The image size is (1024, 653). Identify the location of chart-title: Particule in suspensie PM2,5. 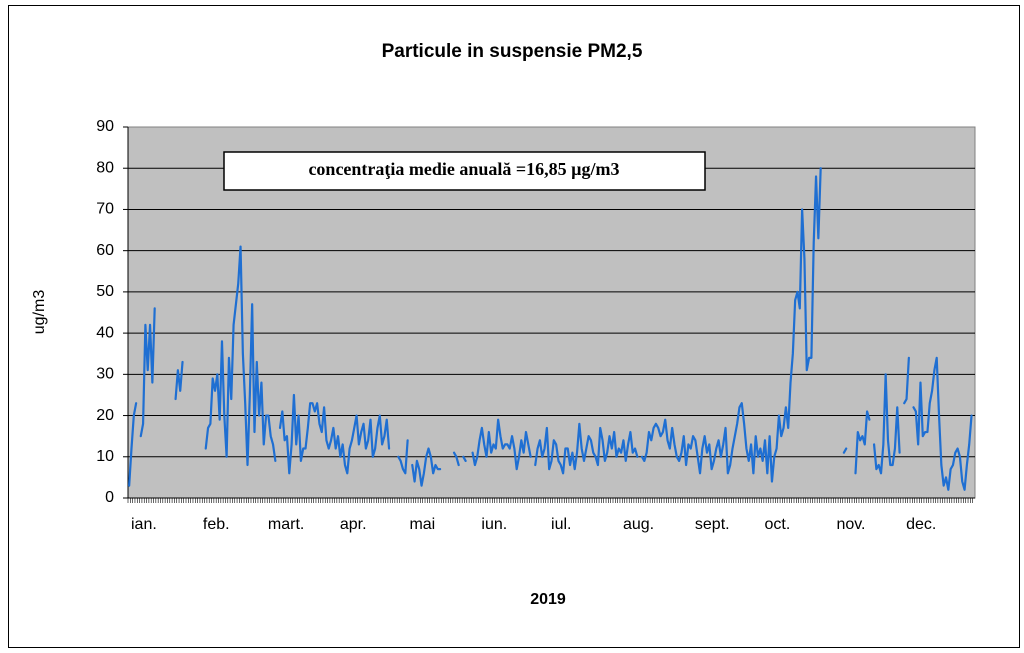
(512, 51).